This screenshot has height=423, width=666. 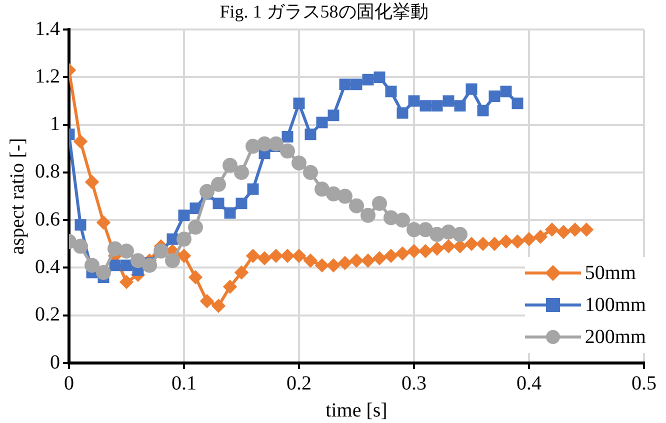 What do you see at coordinates (55, 124) in the screenshot?
I see `y-tick-label: 1` at bounding box center [55, 124].